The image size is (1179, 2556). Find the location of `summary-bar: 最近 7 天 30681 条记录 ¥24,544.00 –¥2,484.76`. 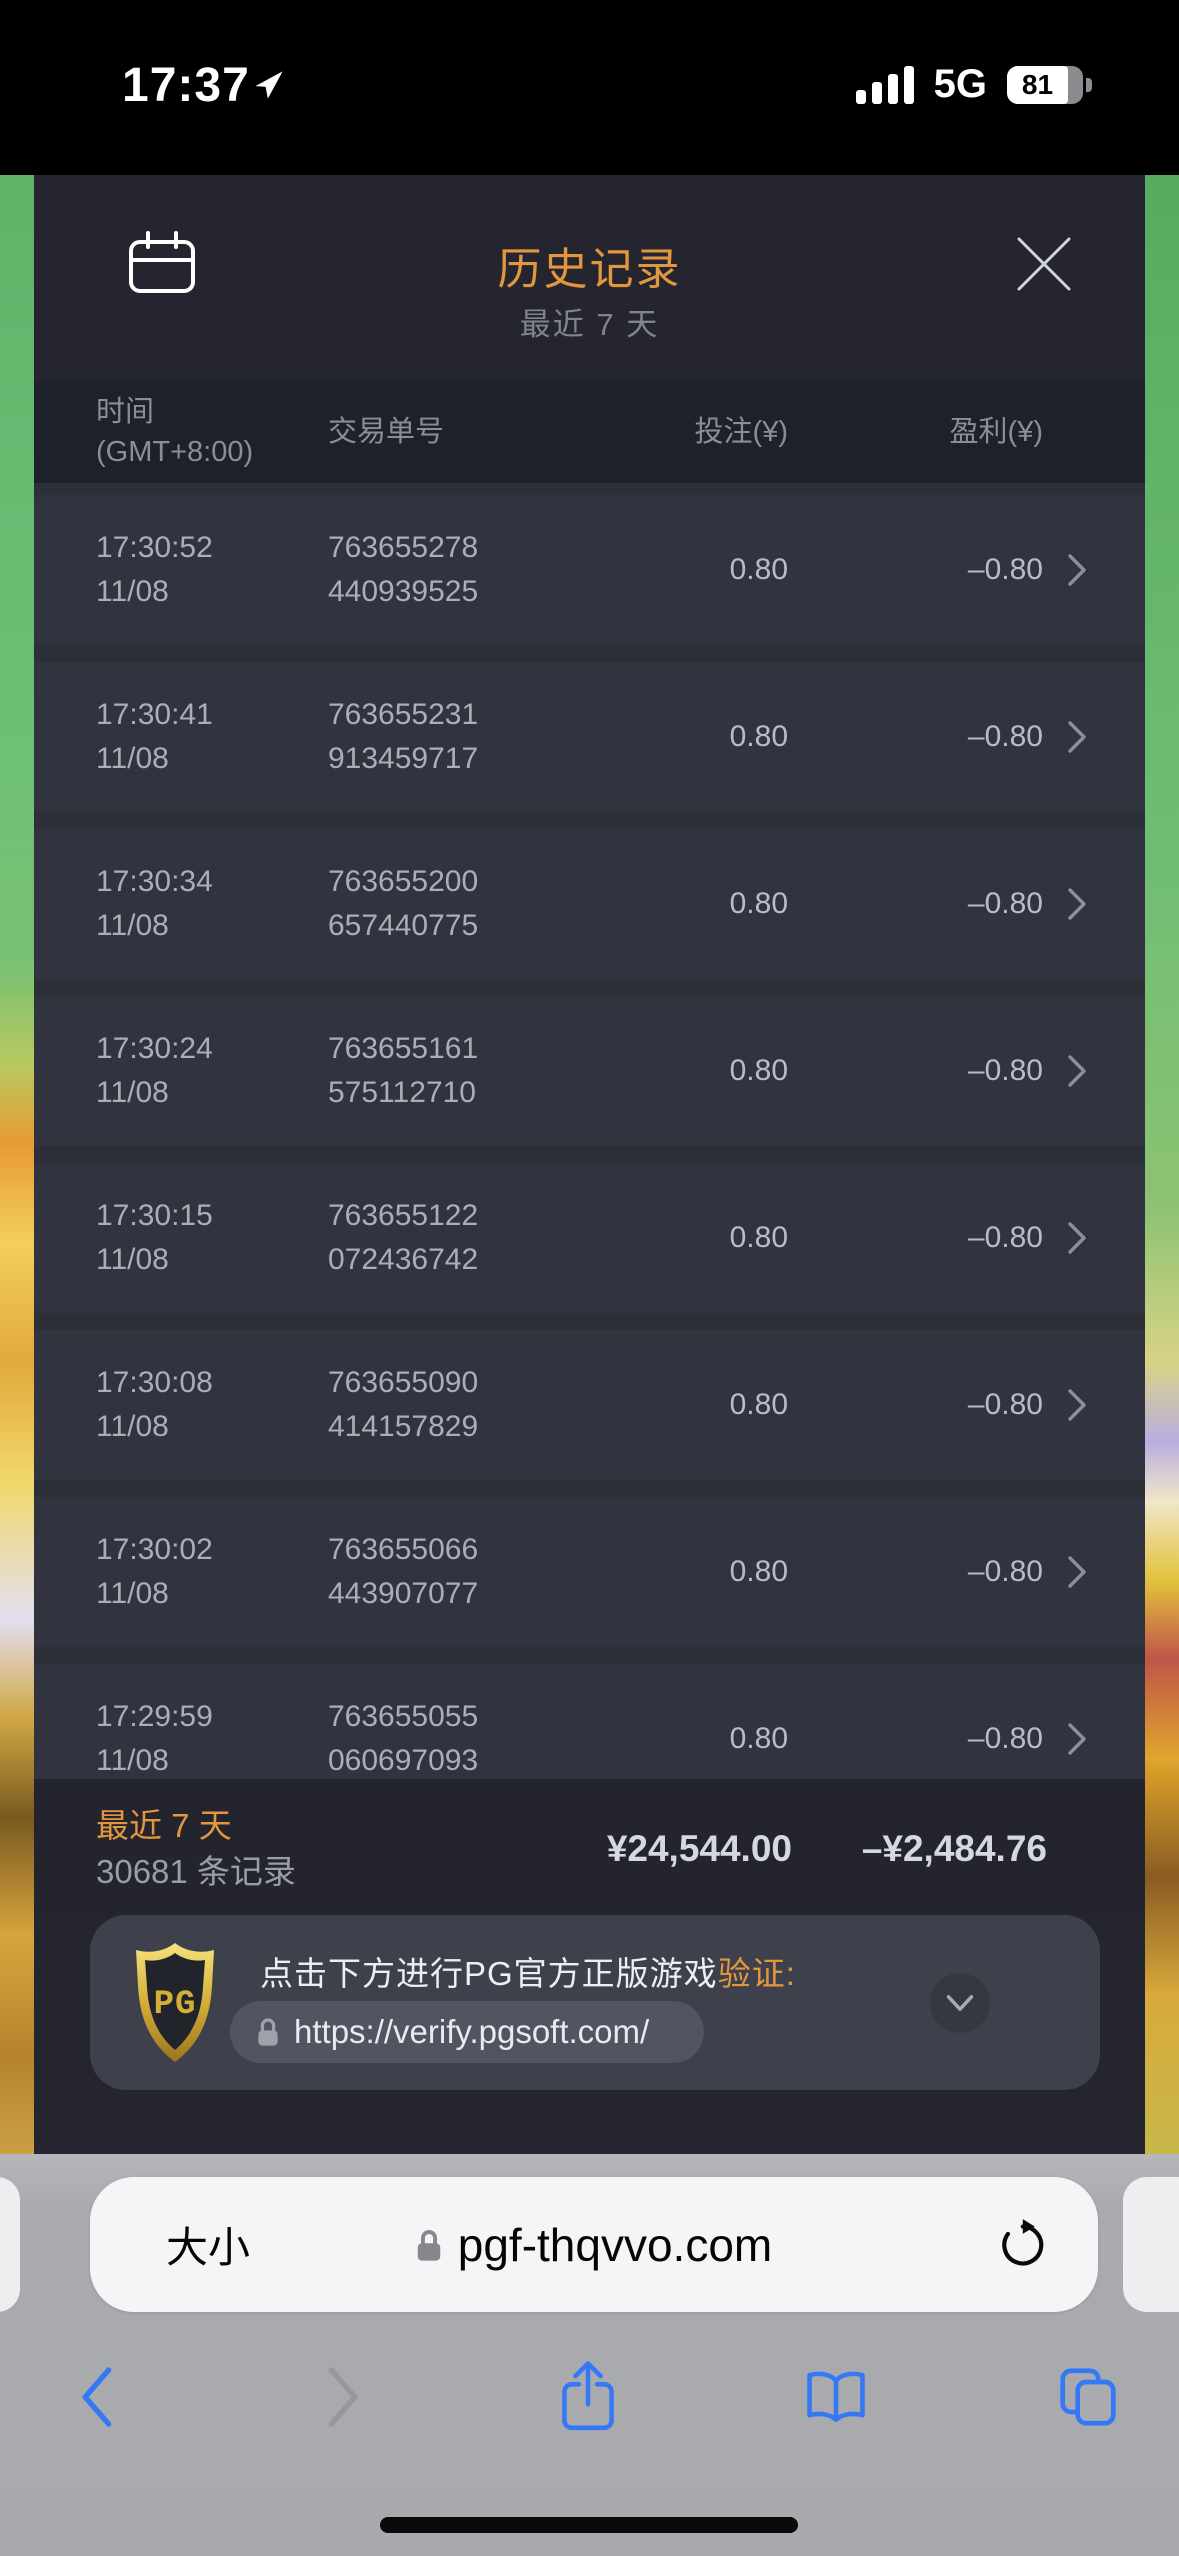

summary-bar: 最近 7 天 30681 条记录 ¥24,544.00 –¥2,484.76 is located at coordinates (589, 1849).